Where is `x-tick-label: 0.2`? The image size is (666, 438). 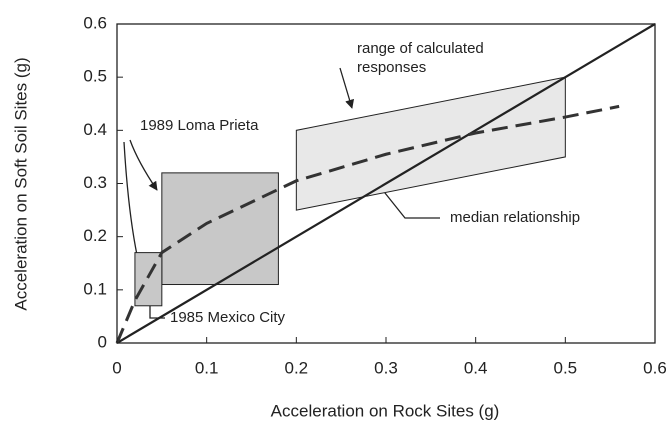 x-tick-label: 0.2 is located at coordinates (297, 367).